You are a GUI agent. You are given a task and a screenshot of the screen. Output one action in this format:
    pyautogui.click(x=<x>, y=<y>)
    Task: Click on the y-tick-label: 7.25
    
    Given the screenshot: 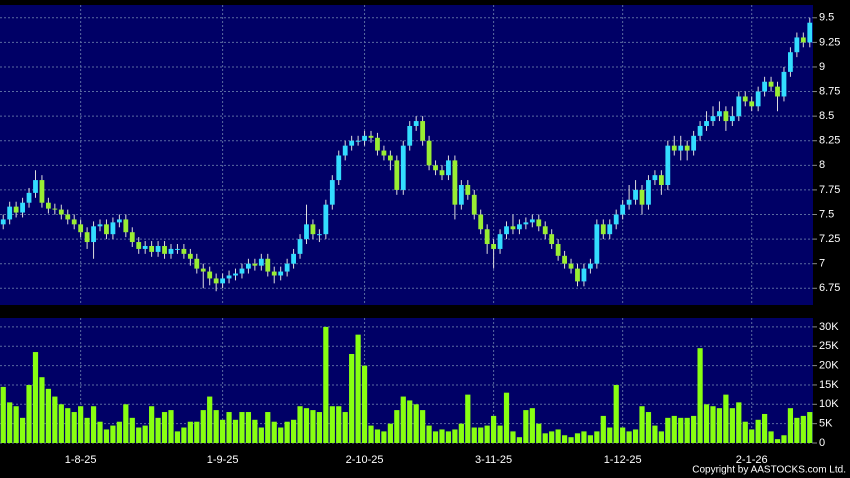 What is the action you would take?
    pyautogui.click(x=829, y=239)
    